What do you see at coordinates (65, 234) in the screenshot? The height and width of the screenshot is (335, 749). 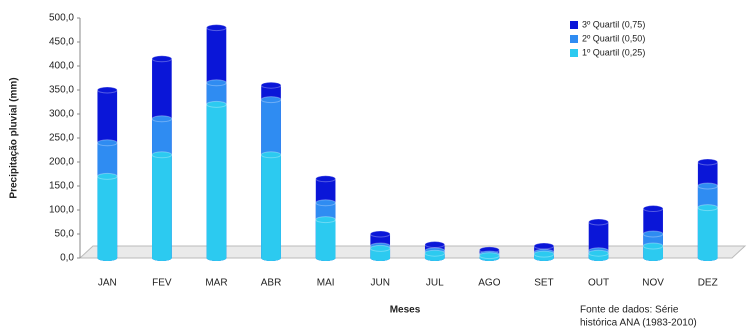 I see `y-tick-label: 50,0` at bounding box center [65, 234].